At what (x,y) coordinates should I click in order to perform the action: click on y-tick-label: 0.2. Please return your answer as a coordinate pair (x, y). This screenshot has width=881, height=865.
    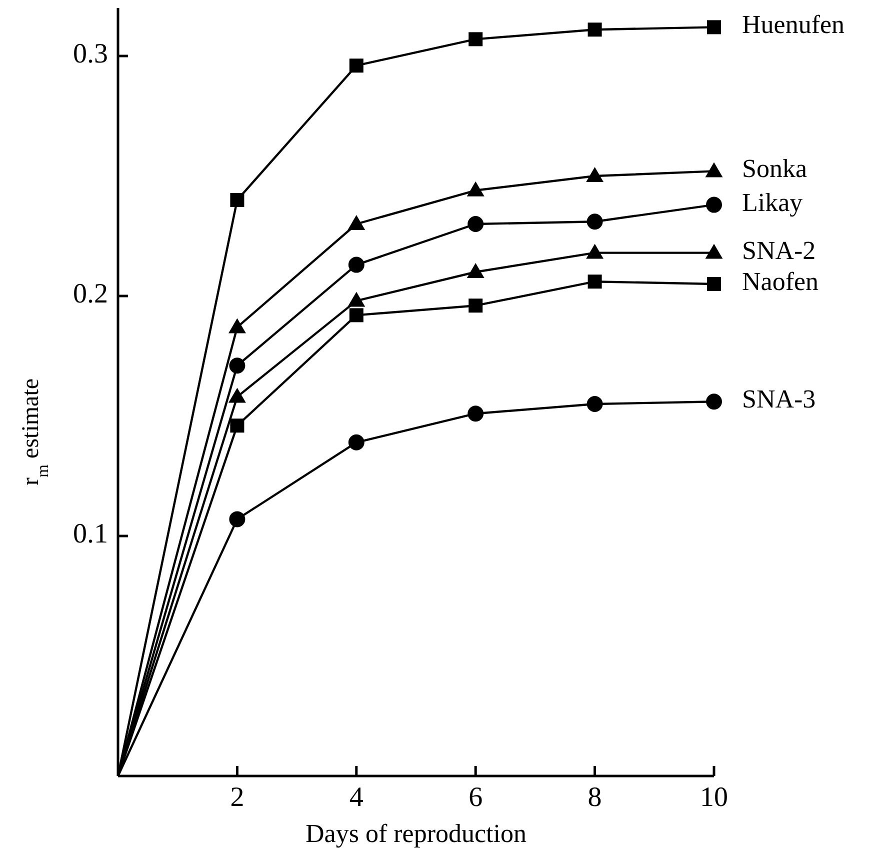
    Looking at the image, I should click on (90, 294).